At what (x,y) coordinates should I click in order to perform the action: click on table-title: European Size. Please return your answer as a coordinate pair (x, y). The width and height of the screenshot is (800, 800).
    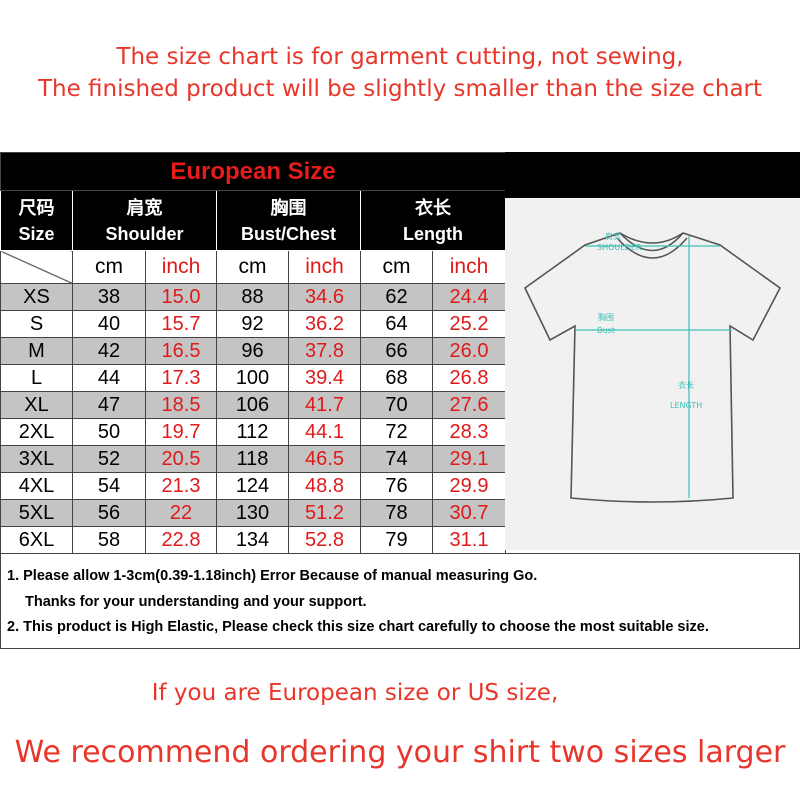
    Looking at the image, I should click on (253, 171).